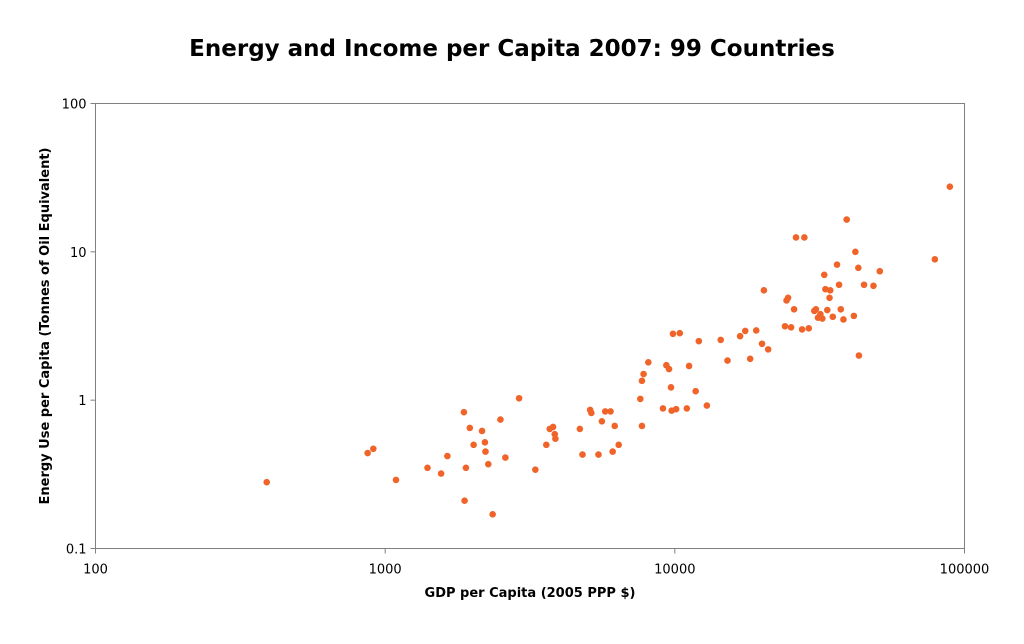 The width and height of the screenshot is (1024, 644). I want to click on y-tick-label: 0.1, so click(76, 550).